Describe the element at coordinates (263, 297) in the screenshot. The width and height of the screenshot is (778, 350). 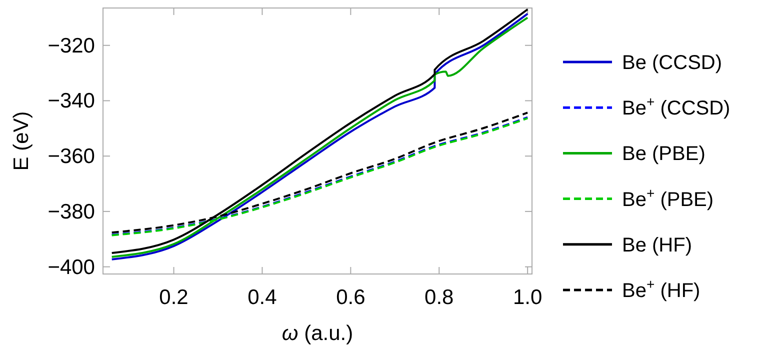
I see `x-tick-label: 0.4` at that location.